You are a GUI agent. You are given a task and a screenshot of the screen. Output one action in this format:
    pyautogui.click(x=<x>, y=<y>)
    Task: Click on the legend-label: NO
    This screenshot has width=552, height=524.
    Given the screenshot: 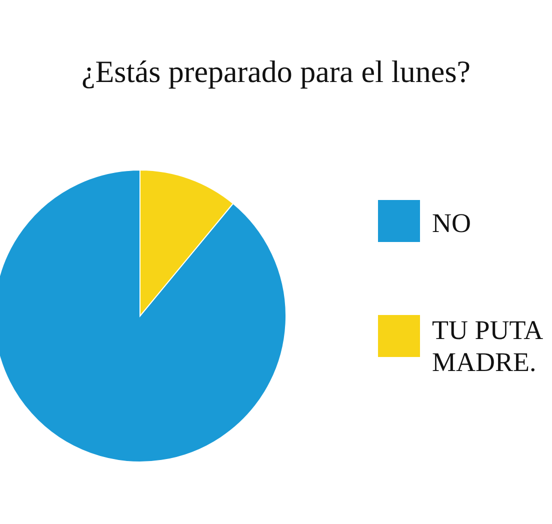 What is the action you would take?
    pyautogui.click(x=451, y=223)
    